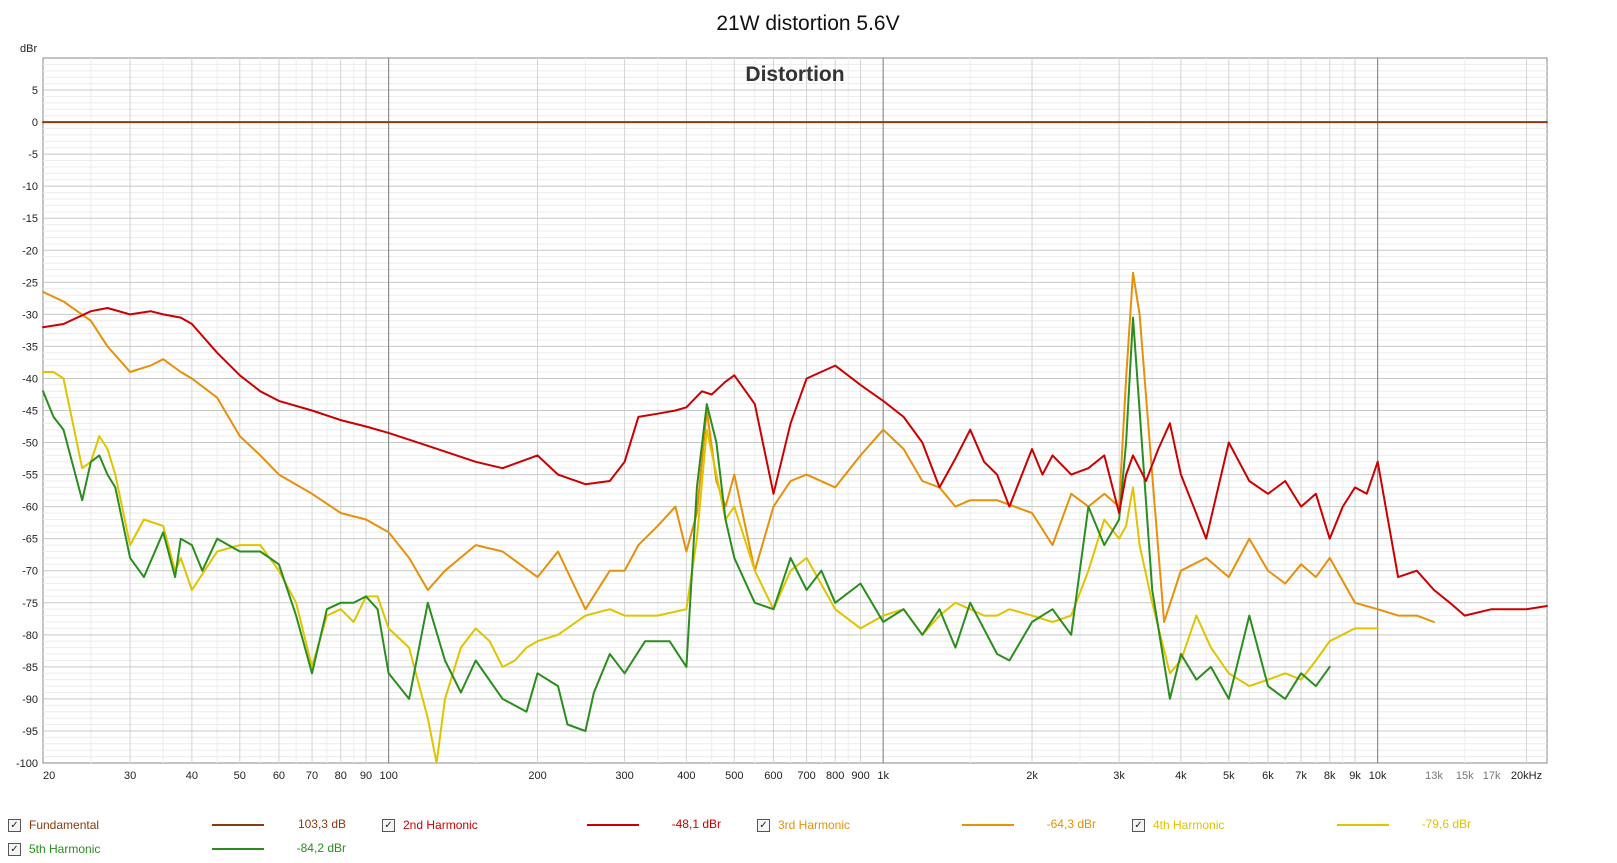  What do you see at coordinates (1434, 776) in the screenshot?
I see `x-tick-label: 13k` at bounding box center [1434, 776].